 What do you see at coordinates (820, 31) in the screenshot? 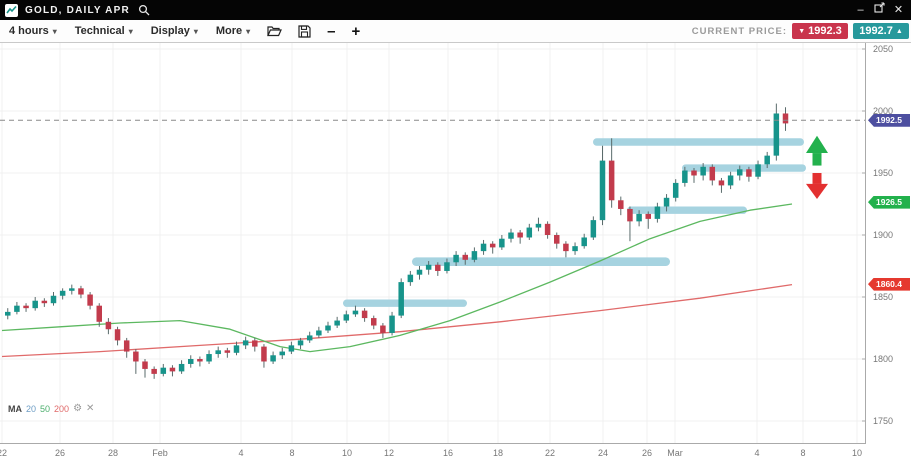
I see `bid-price-badge: ▼ 1992.3` at bounding box center [820, 31].